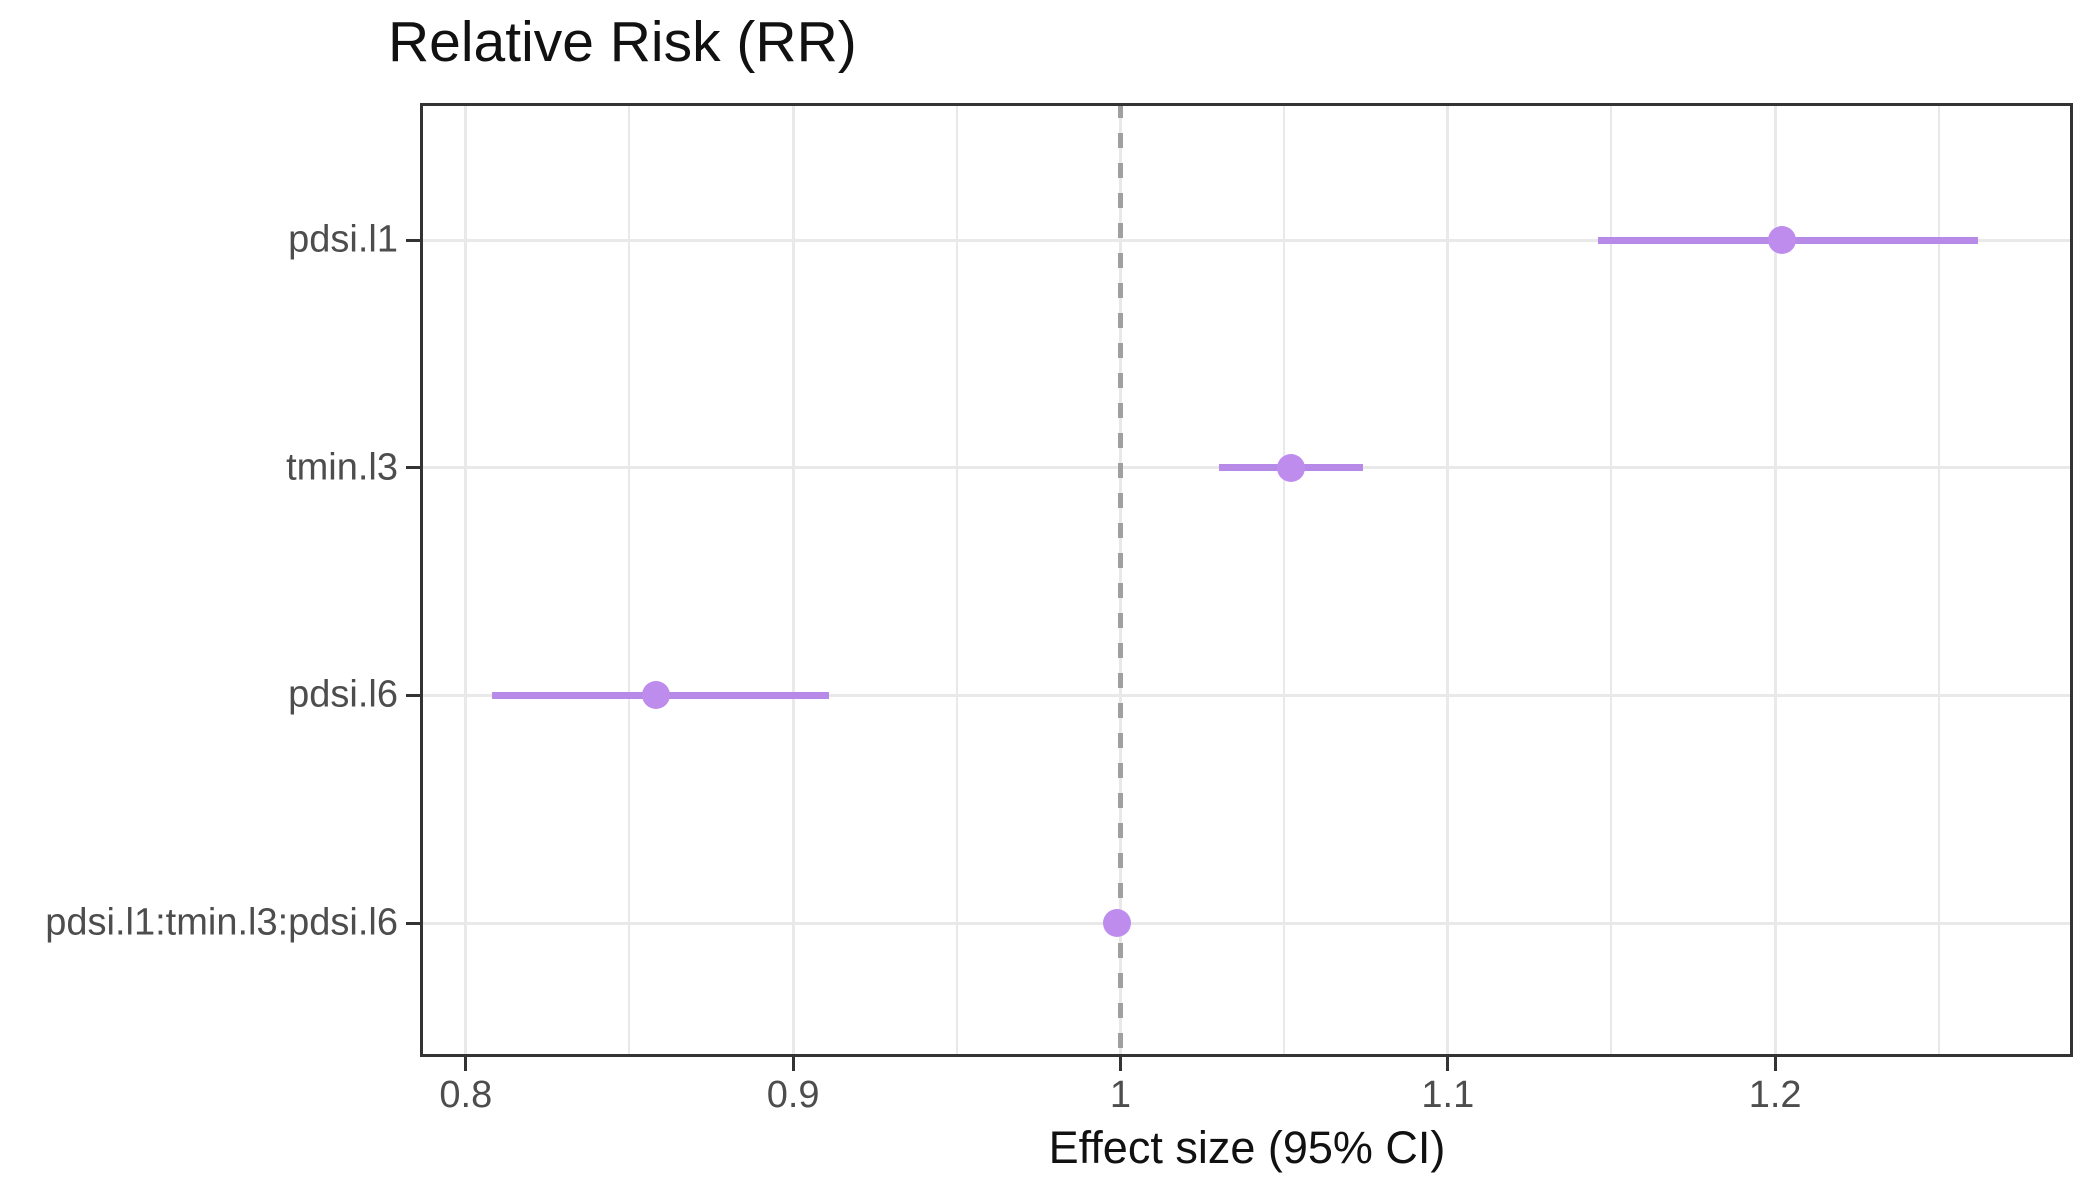  Describe the element at coordinates (1120, 1095) in the screenshot. I see `x-axis-tick-label: 1` at that location.